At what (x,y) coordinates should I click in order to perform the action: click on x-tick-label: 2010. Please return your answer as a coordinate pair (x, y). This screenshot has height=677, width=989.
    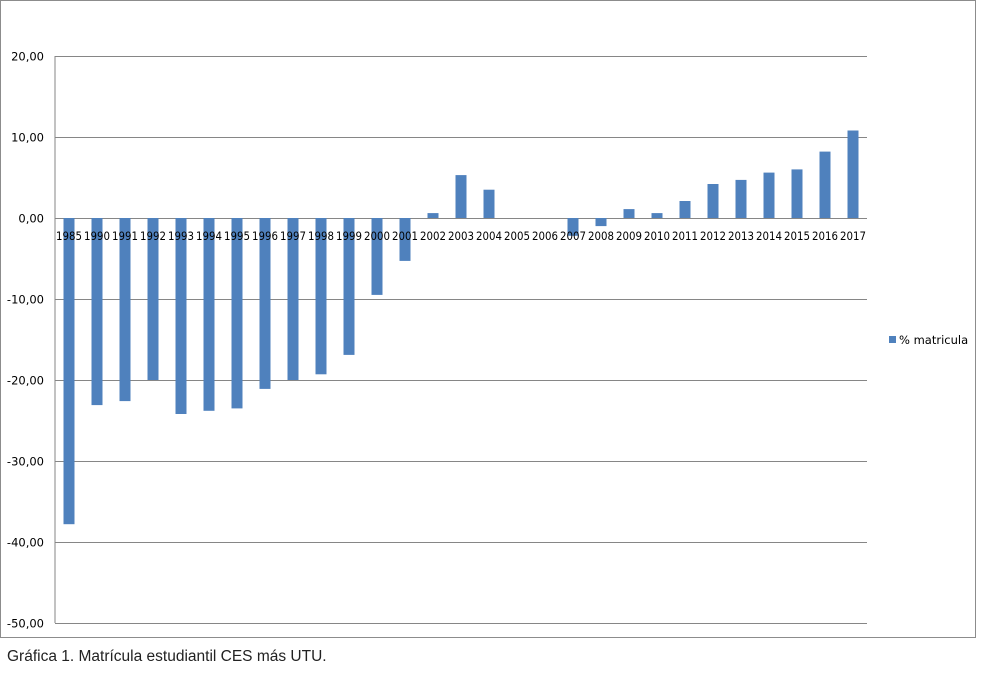
    Looking at the image, I should click on (657, 236).